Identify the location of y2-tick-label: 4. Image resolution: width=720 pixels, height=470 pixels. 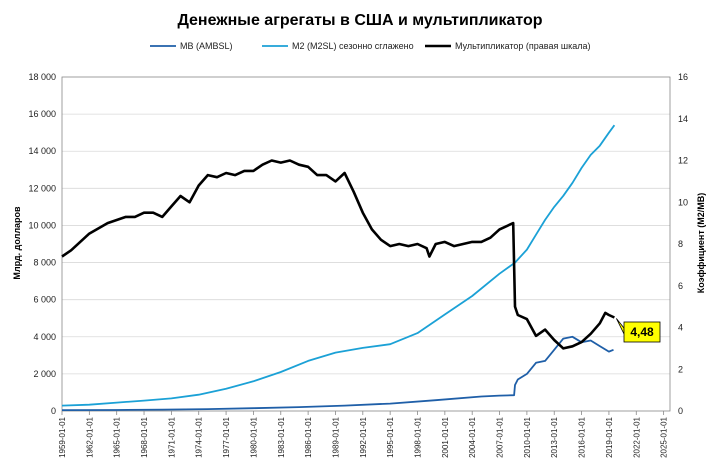
(680, 328).